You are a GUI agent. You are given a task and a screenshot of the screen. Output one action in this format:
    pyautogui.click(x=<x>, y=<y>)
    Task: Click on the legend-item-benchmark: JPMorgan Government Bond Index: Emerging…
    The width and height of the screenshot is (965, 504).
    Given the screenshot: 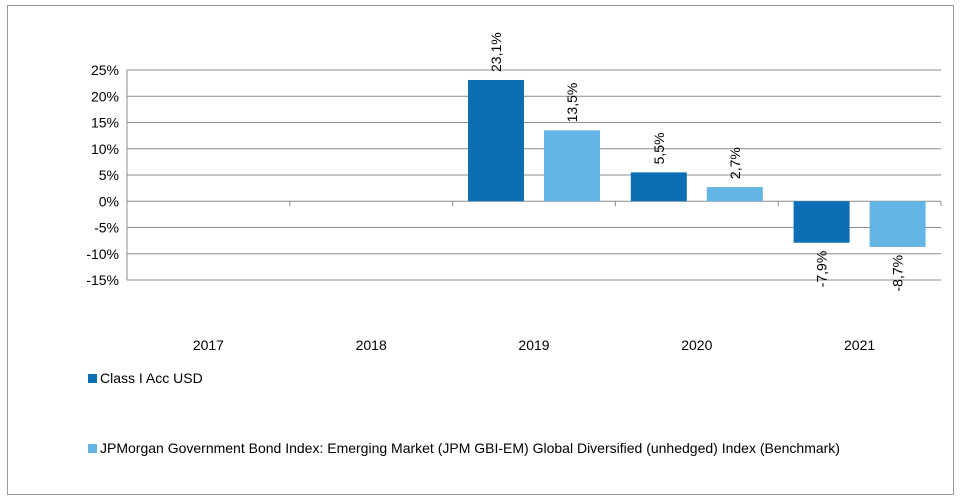 What is the action you would take?
    pyautogui.click(x=519, y=448)
    